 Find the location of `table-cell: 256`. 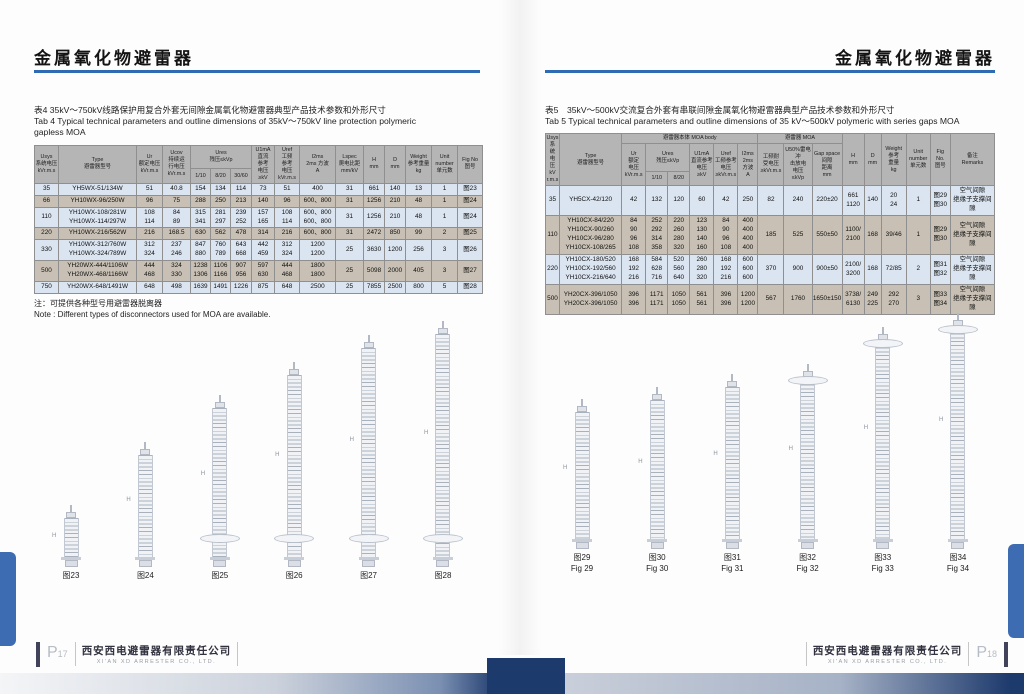

table-cell: 256 is located at coordinates (419, 250).